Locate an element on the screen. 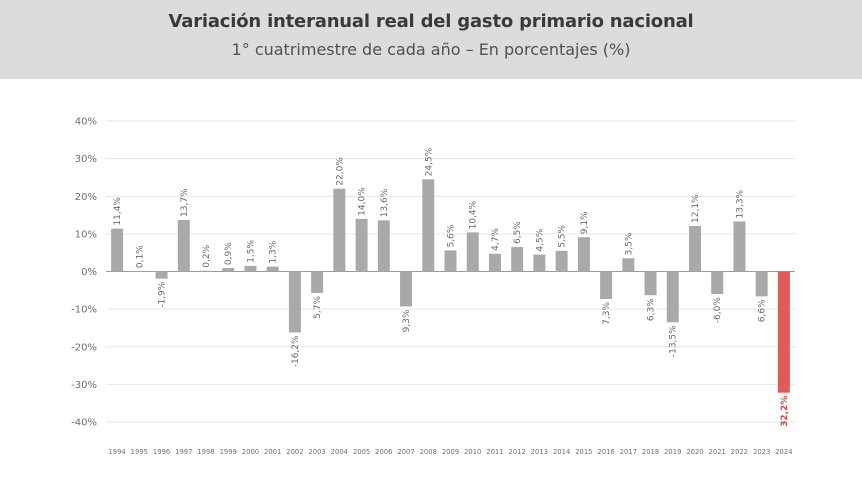 The width and height of the screenshot is (862, 484). data-label: 10,4% is located at coordinates (474, 214).